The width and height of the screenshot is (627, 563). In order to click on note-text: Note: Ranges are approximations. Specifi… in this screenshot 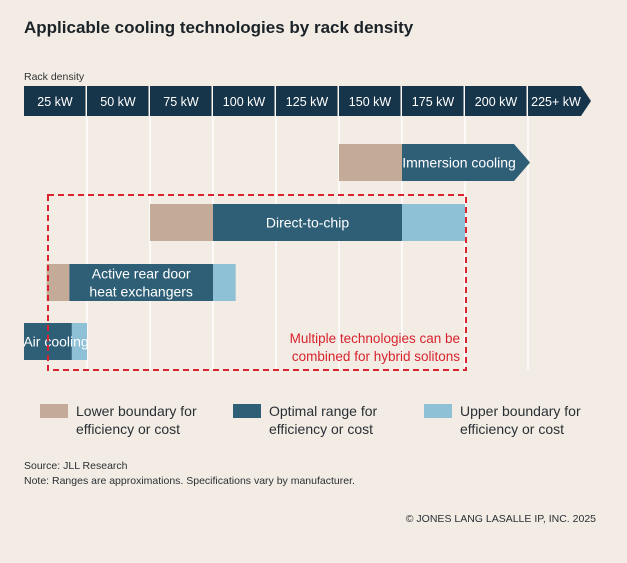, I will do `click(189, 481)`.